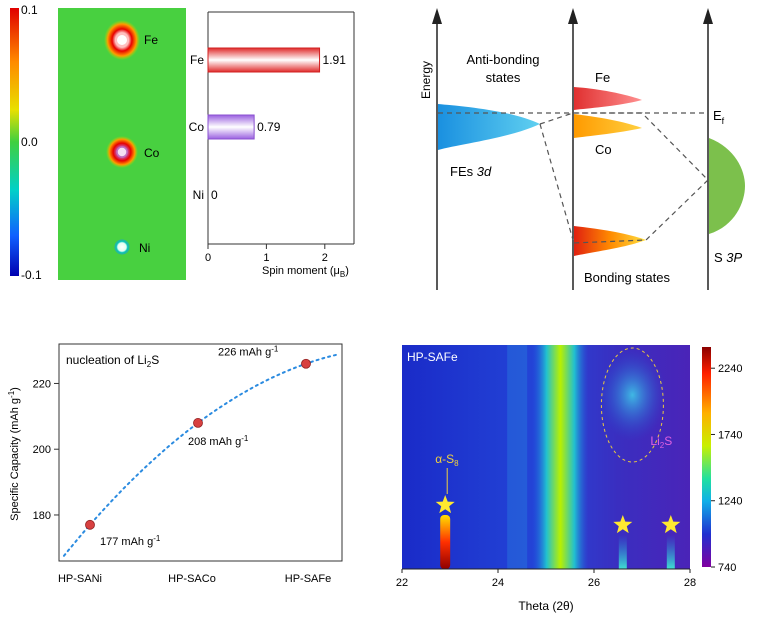  I want to click on li2s-dashed-ellipse, so click(632, 405).